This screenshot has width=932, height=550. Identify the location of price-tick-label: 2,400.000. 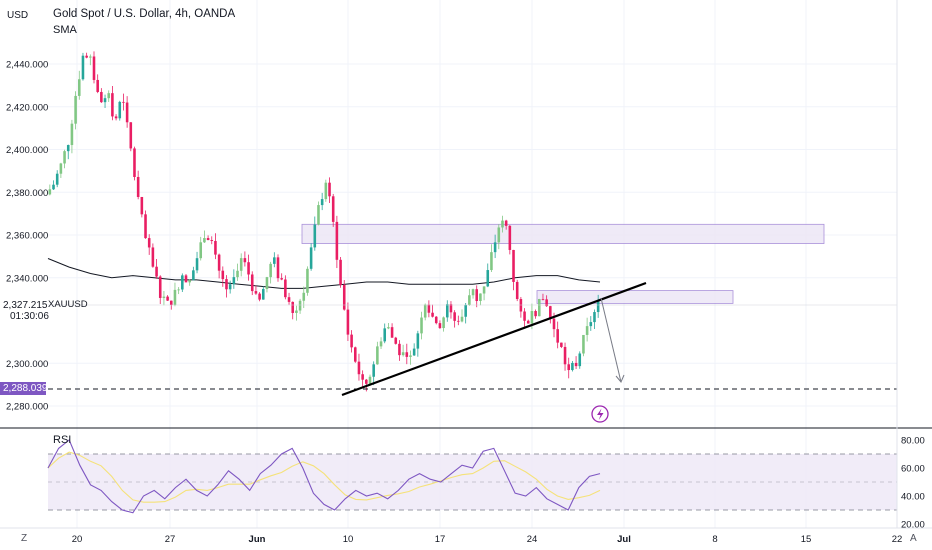
(27, 150).